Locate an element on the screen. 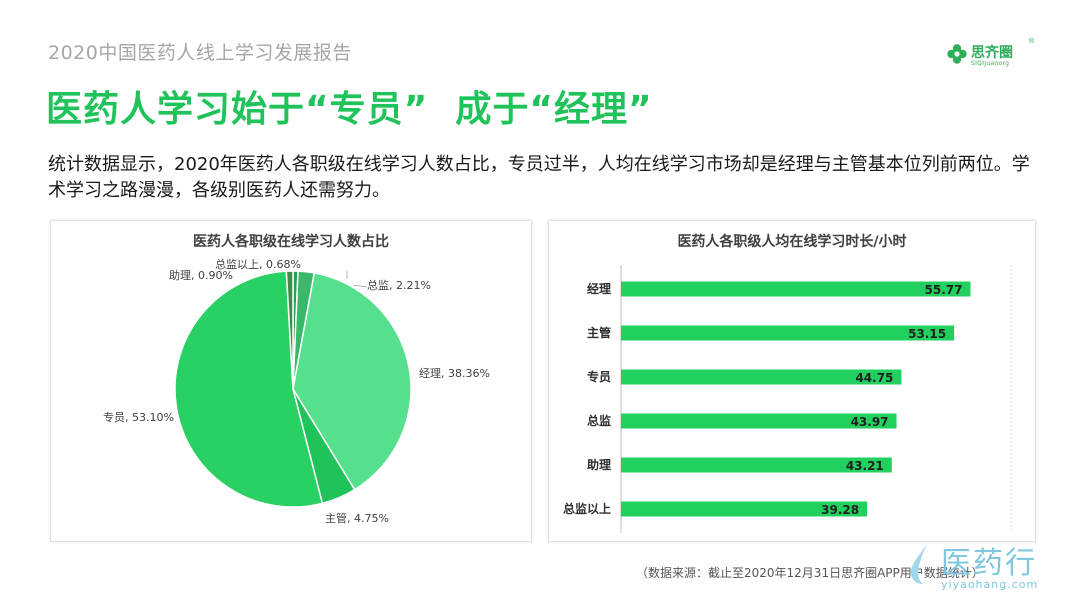 The width and height of the screenshot is (1080, 608). bar-主管 is located at coordinates (788, 333).